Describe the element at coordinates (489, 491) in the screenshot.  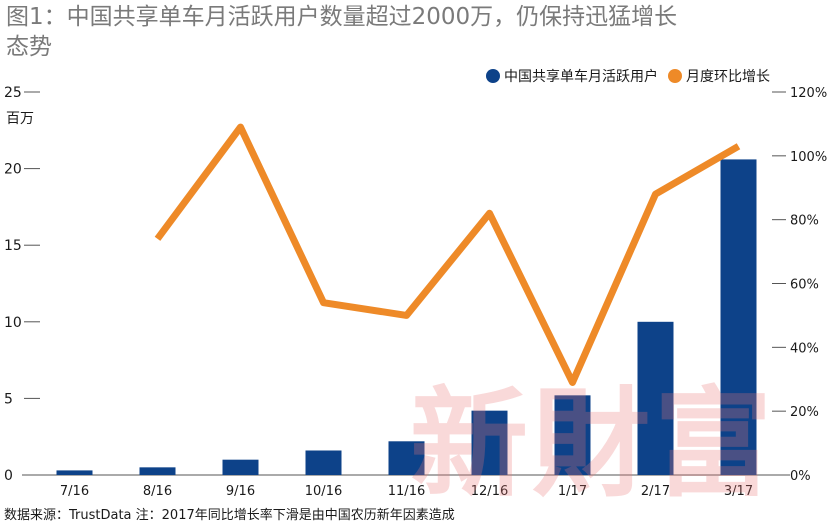
I see `x-tick-label: 12/16` at that location.